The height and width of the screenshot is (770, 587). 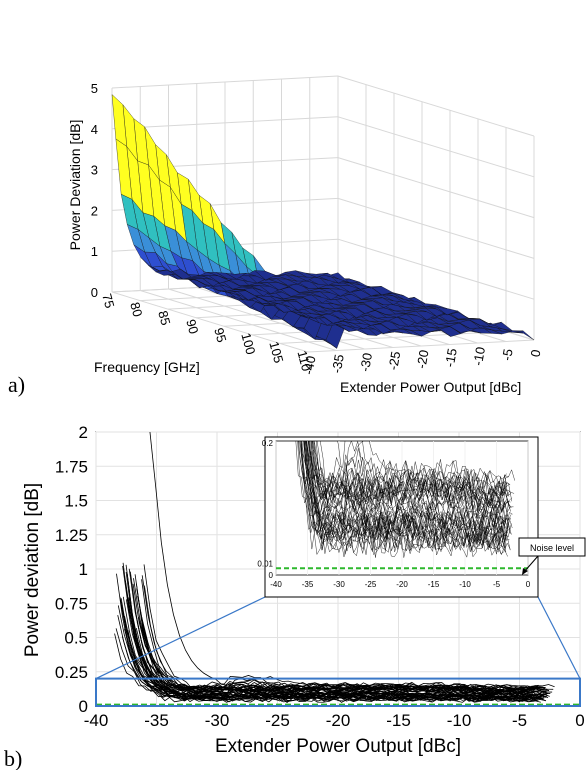 What do you see at coordinates (451, 357) in the screenshot?
I see `y-tick-label: -15` at bounding box center [451, 357].